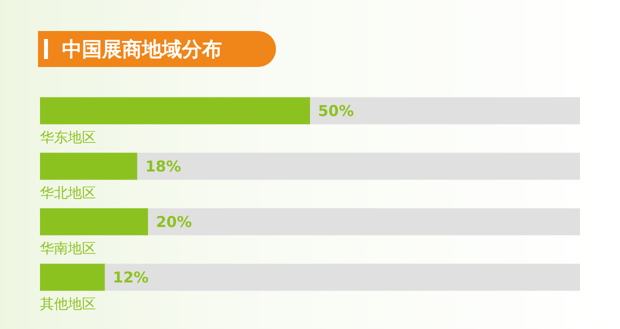 This screenshot has height=329, width=620. I want to click on y-tick-label: 华东地区, so click(68, 138).